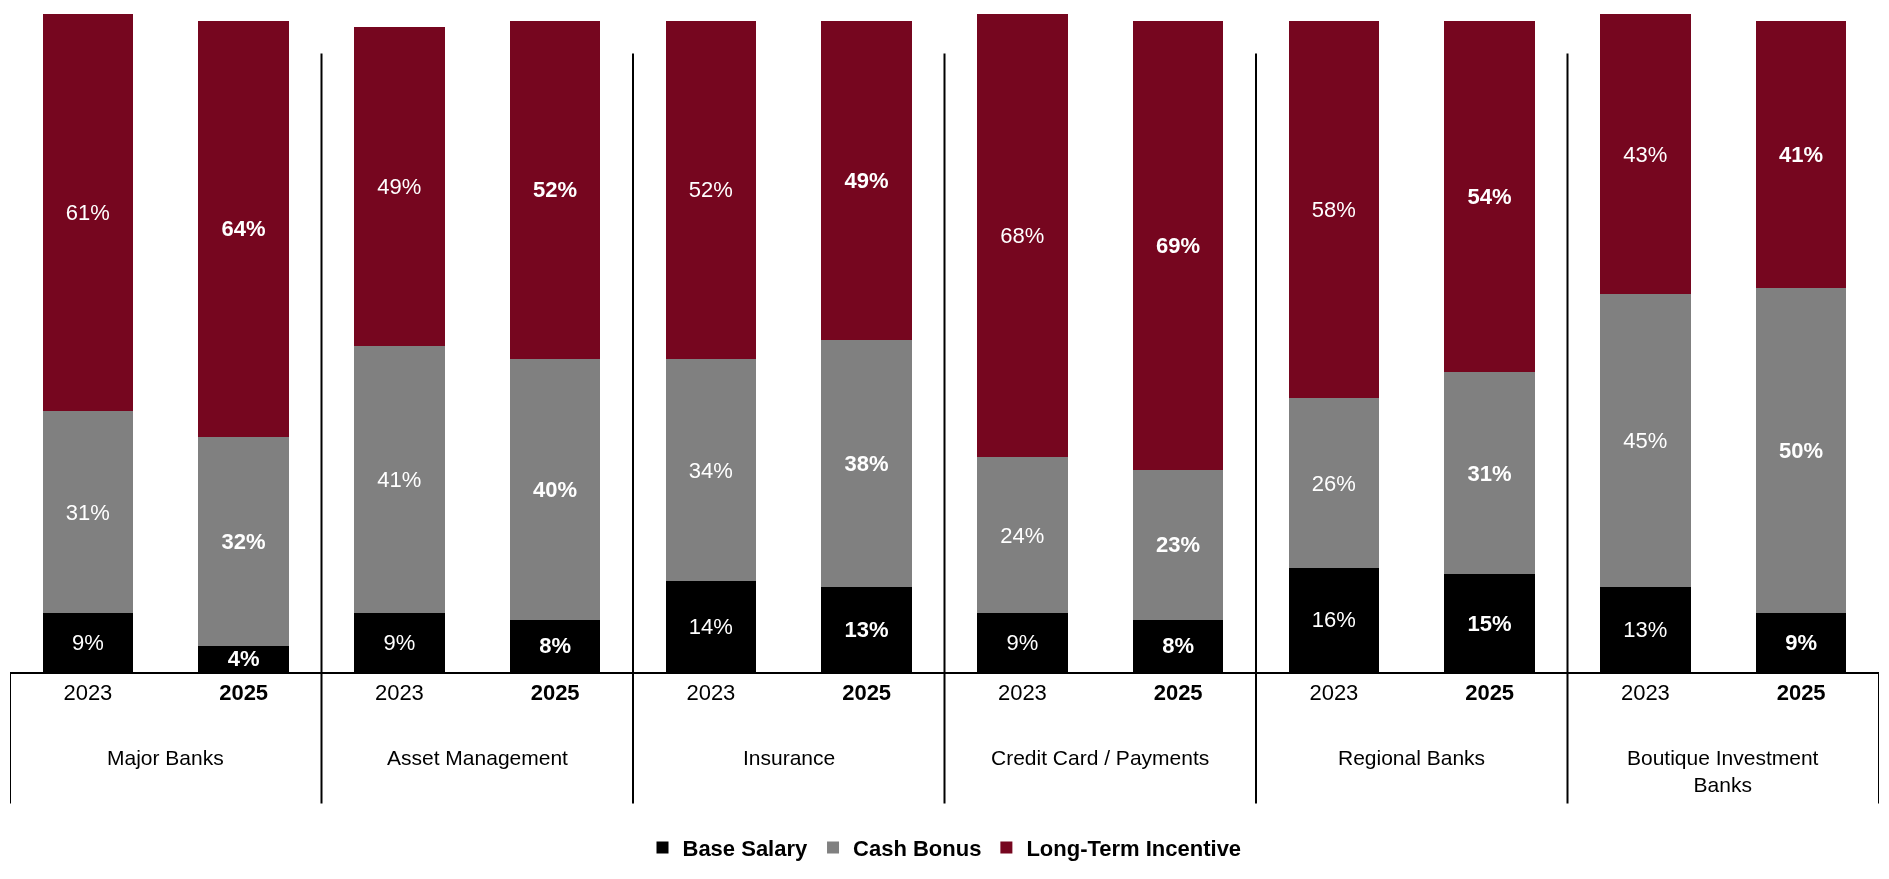 This screenshot has width=1889, height=879. Describe the element at coordinates (745, 849) in the screenshot. I see `legend-label: Base Salary` at that location.